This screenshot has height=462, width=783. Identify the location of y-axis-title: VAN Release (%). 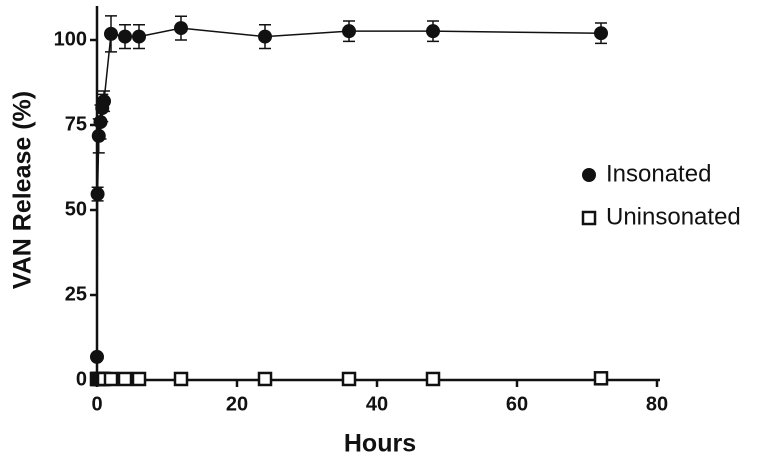
(23, 190).